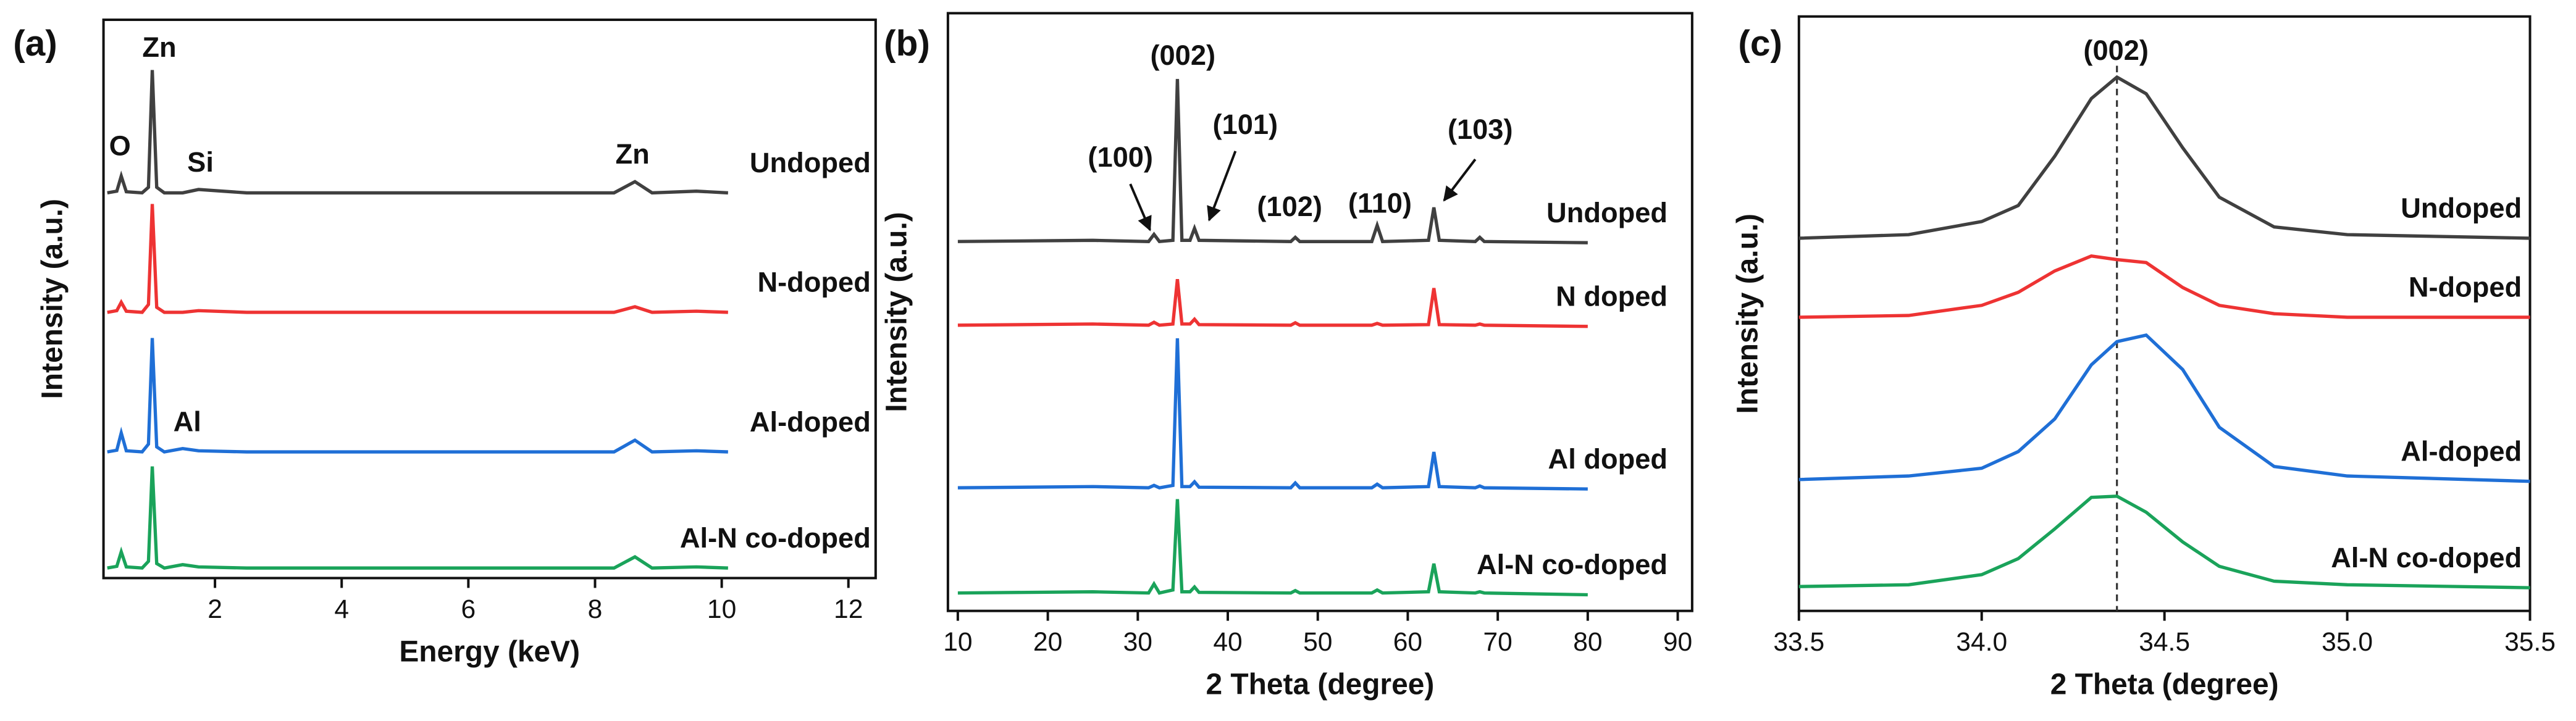 The width and height of the screenshot is (2576, 721). Describe the element at coordinates (1760, 43) in the screenshot. I see `panel-label: (c)` at that location.